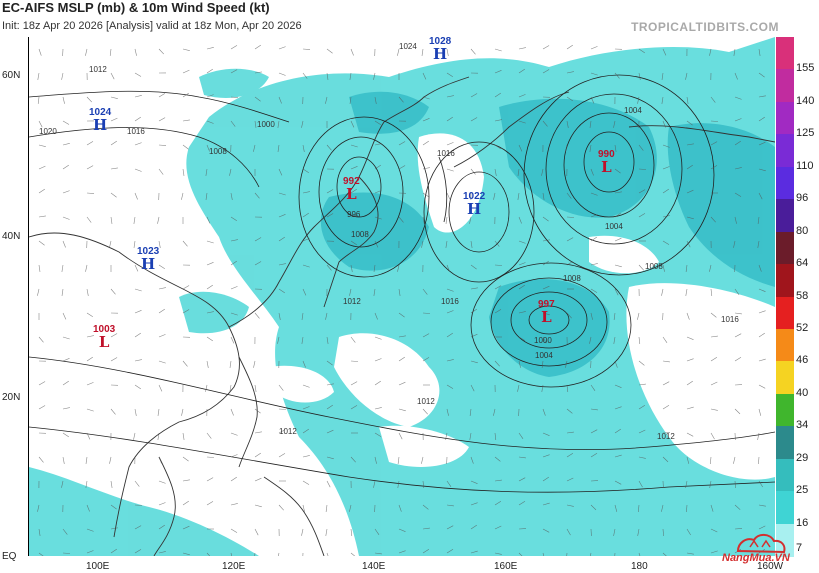  What do you see at coordinates (802, 295) in the screenshot?
I see `colorbar-label: 58` at bounding box center [802, 295].